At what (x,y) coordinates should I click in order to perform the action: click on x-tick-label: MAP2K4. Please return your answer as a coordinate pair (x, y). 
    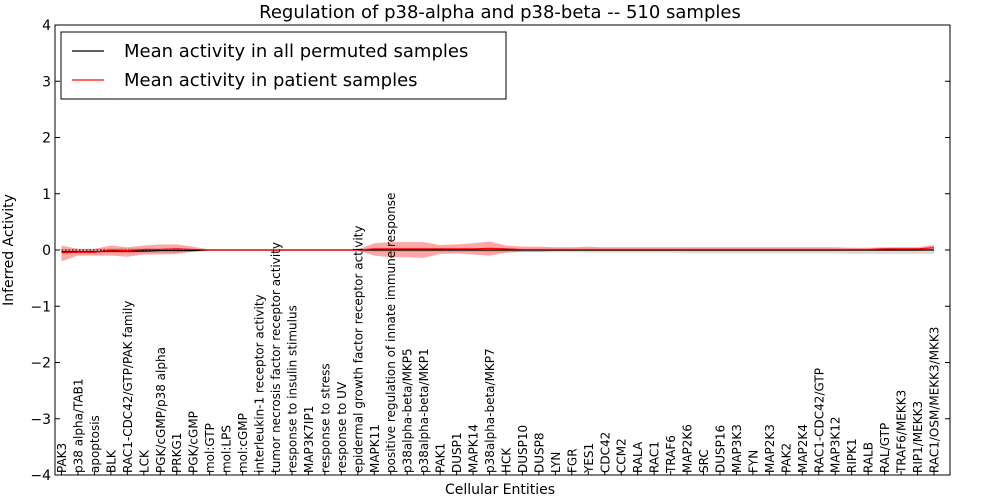
    Looking at the image, I should click on (803, 448).